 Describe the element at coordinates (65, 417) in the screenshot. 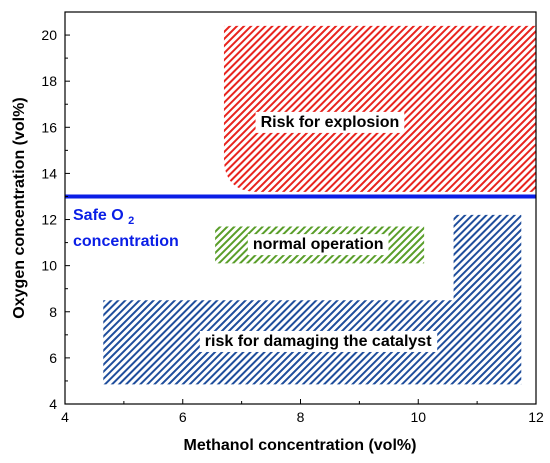

I see `x-tick-label: 4` at that location.